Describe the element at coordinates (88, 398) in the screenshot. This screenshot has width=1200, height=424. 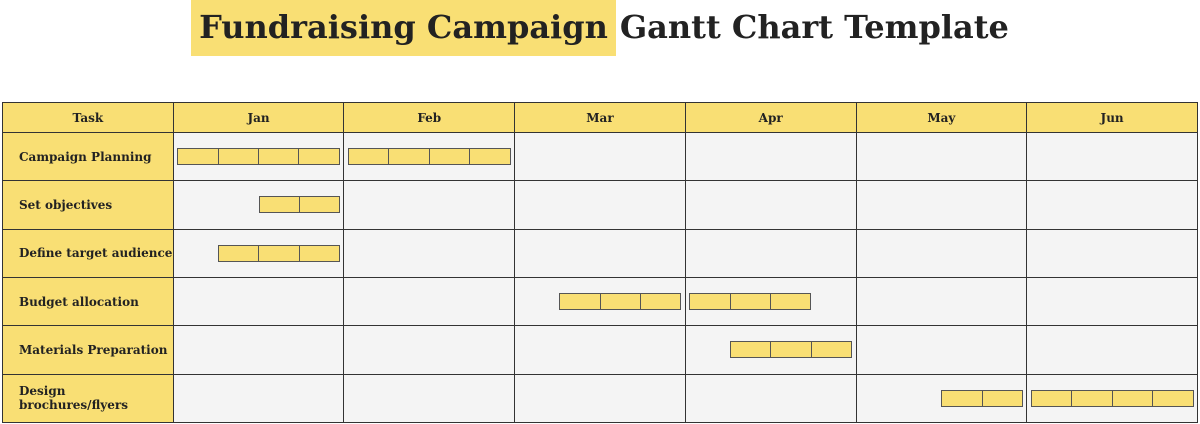
I see `task-label: Design brochures/flyers` at that location.